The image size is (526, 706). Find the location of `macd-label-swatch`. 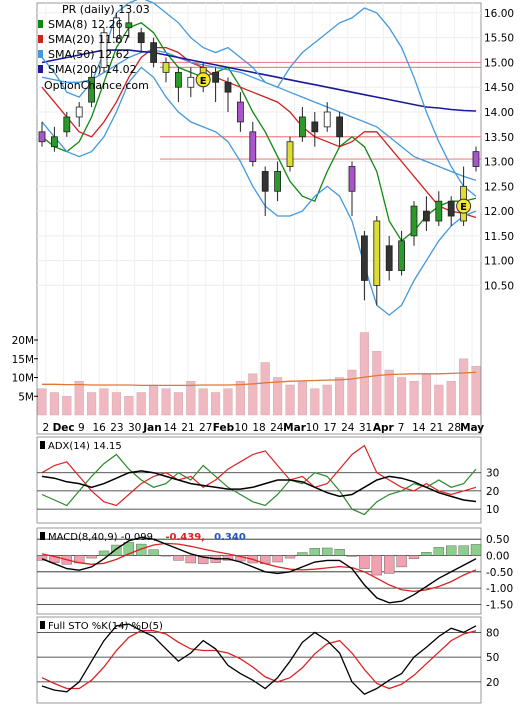

macd-label-swatch is located at coordinates (42, 536).